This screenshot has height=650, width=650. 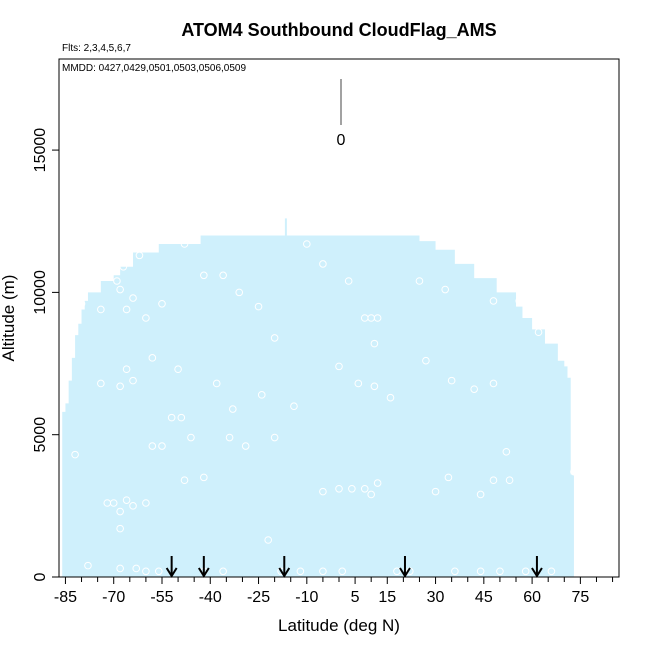 What do you see at coordinates (334, 591) in the screenshot?
I see `x-axis: -85 -70 -55 -40 -25 -10 5 15 30 45 60 75` at bounding box center [334, 591].